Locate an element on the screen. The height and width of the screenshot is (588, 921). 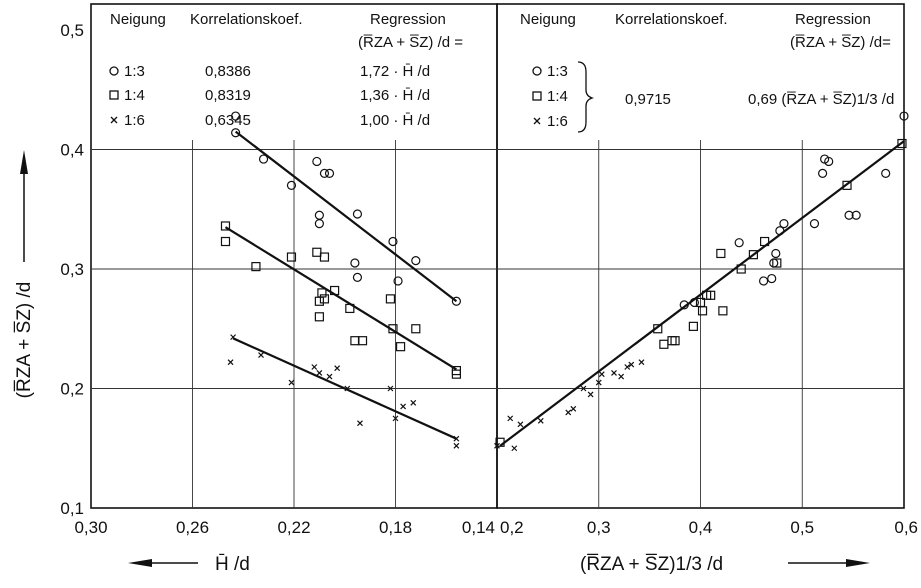
left-legend-r-1-6: 0,6345 is located at coordinates (228, 120).